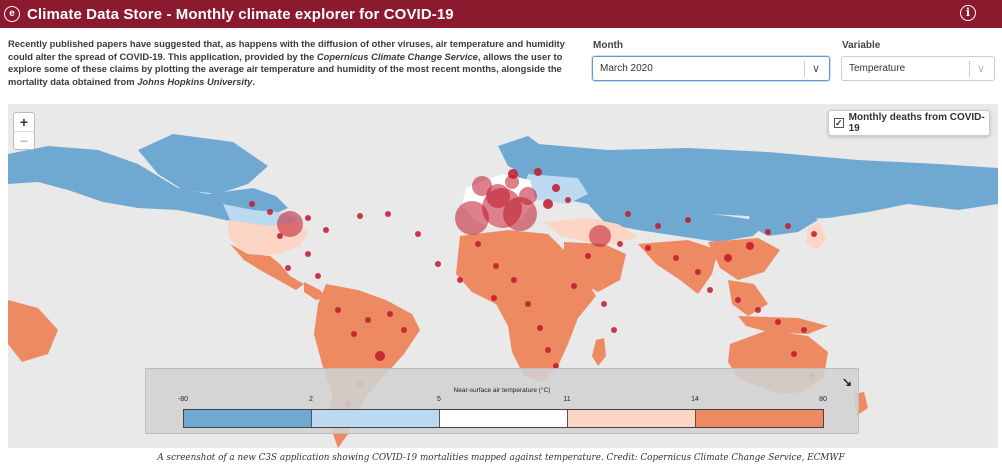 This screenshot has width=1002, height=470. Describe the element at coordinates (33, 331) in the screenshot. I see `west-australia-frag` at that location.